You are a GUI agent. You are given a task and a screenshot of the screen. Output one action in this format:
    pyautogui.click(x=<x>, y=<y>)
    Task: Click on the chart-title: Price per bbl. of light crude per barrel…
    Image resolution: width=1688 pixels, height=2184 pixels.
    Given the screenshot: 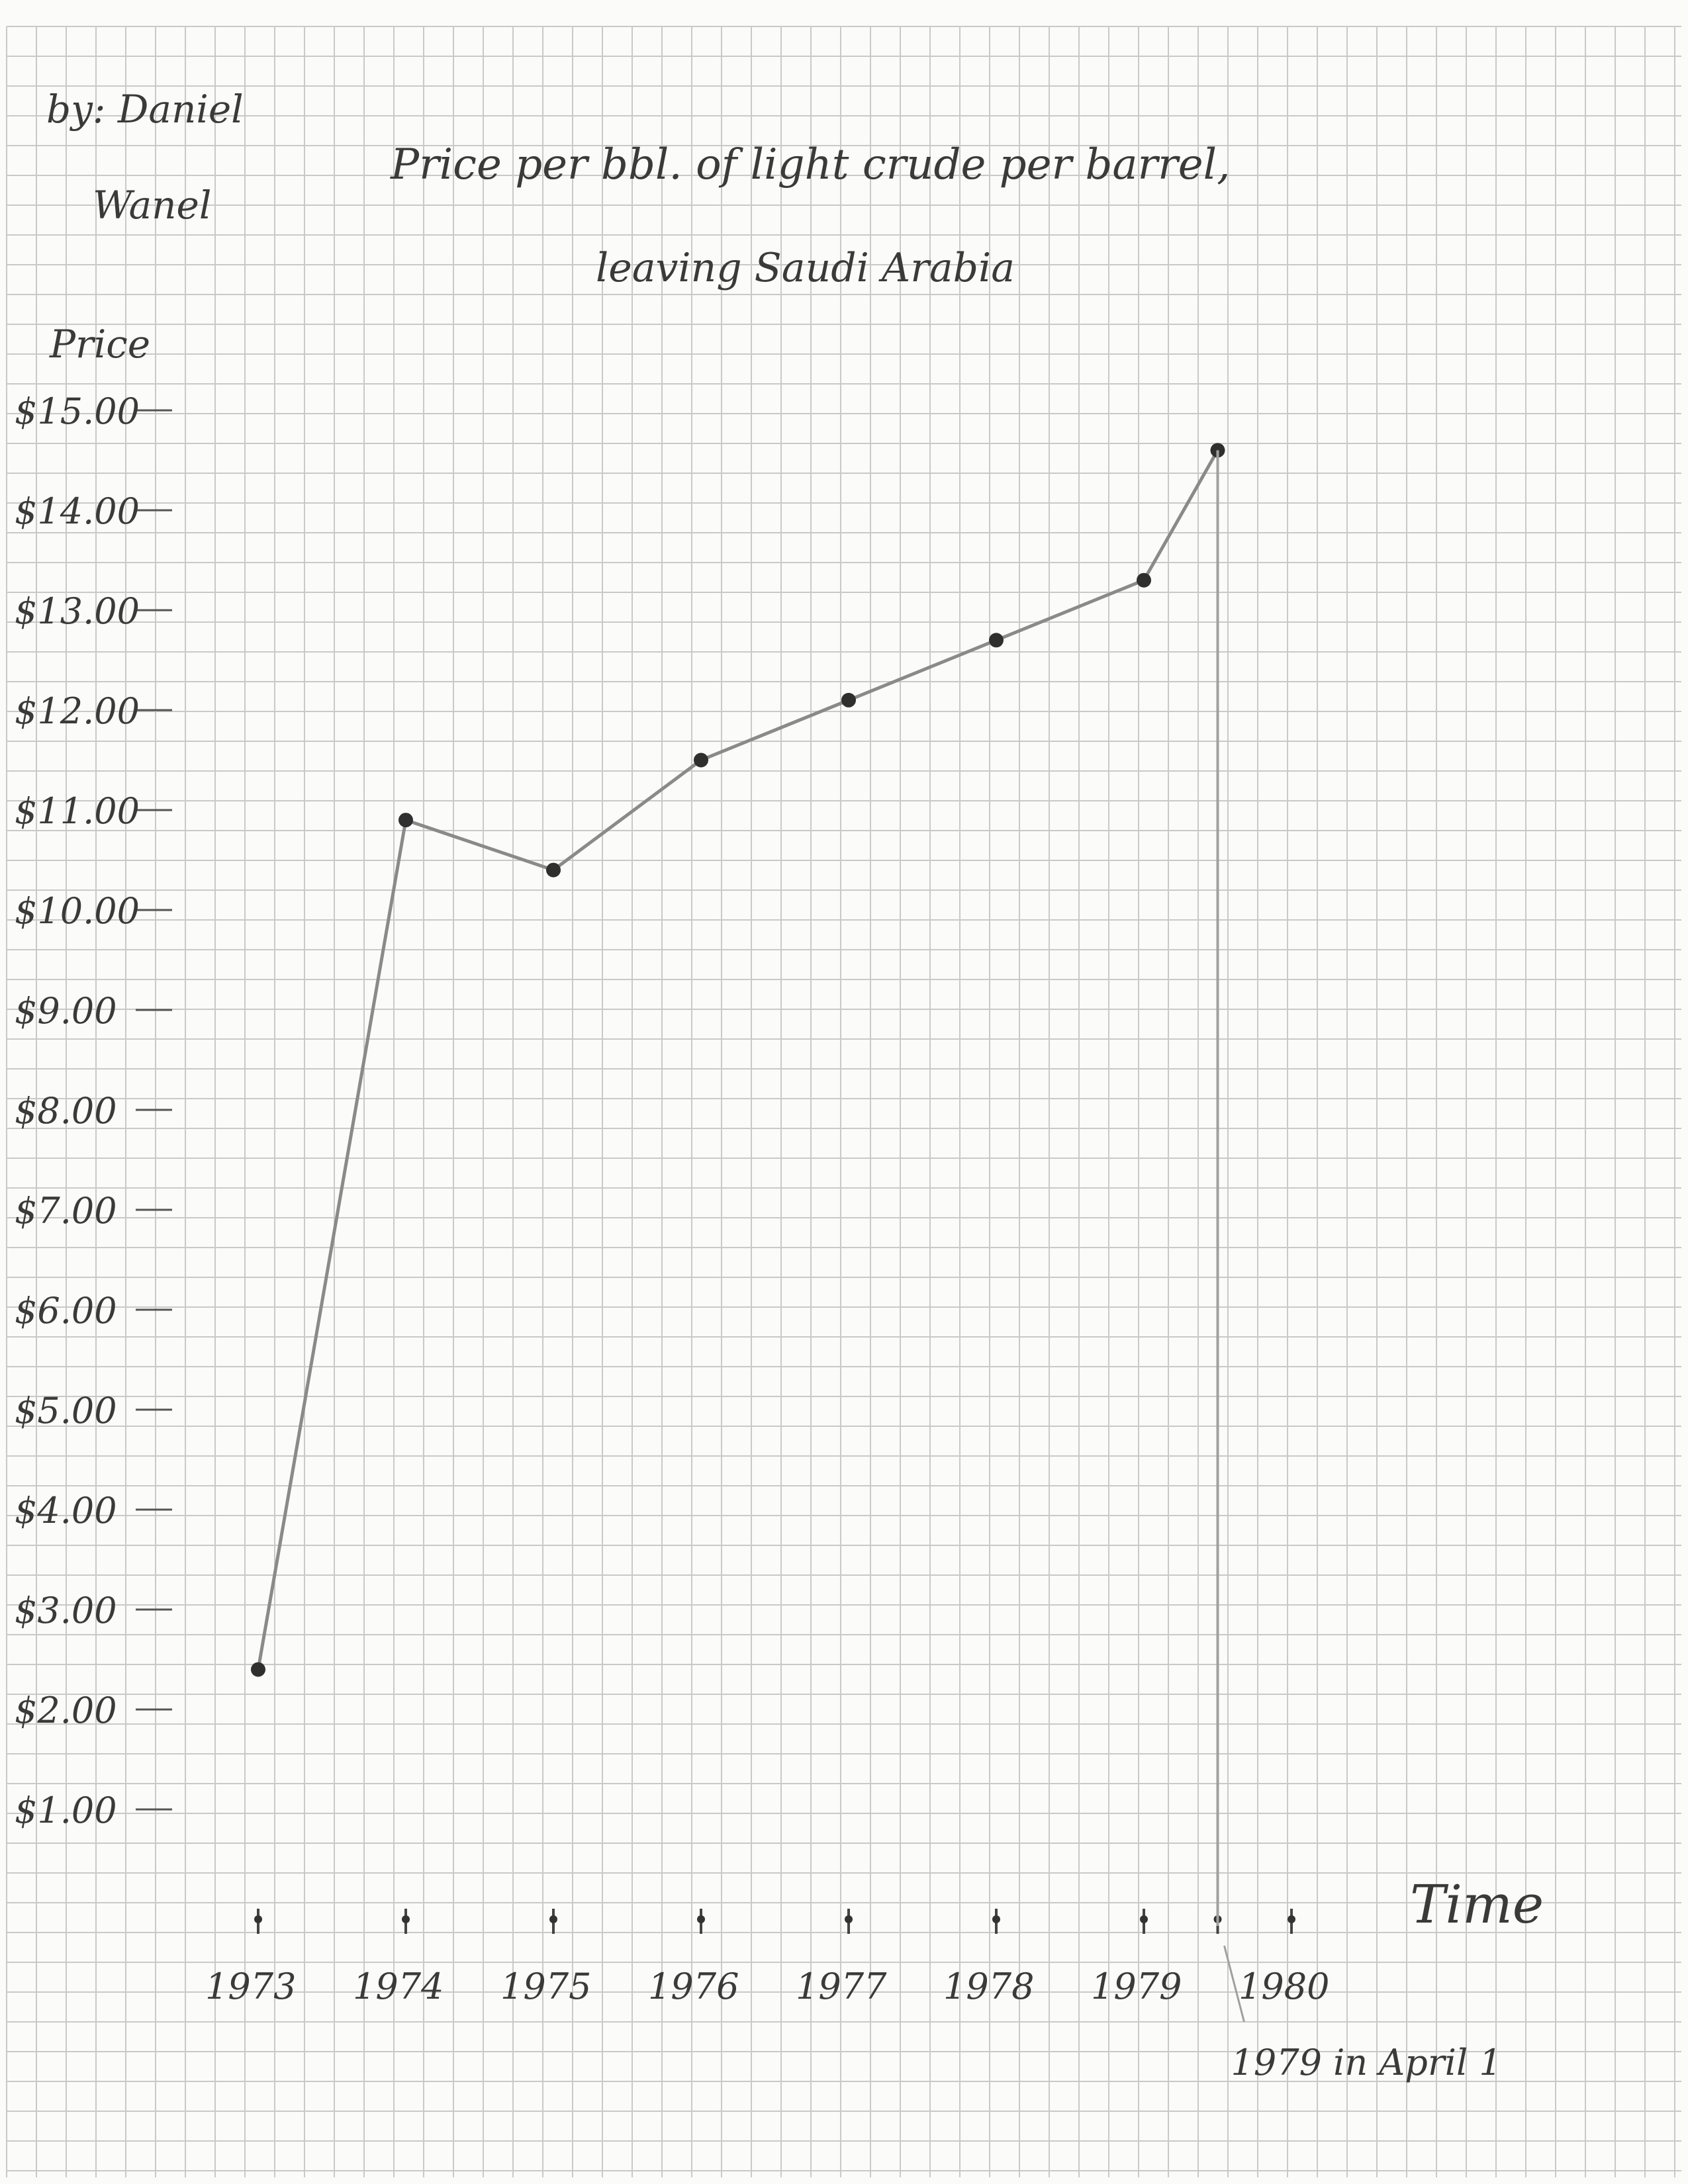 What is the action you would take?
    pyautogui.click(x=810, y=164)
    